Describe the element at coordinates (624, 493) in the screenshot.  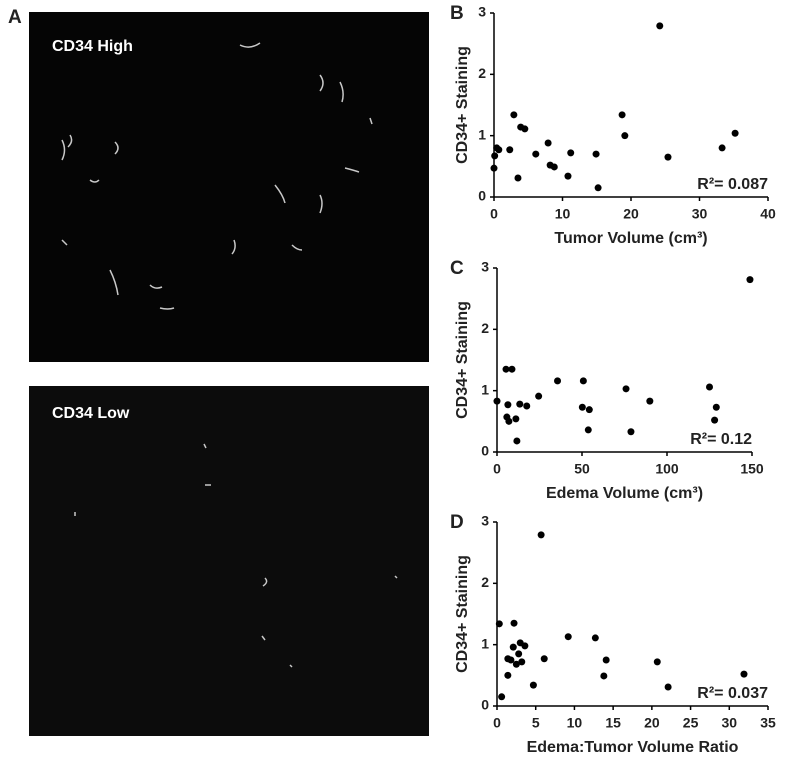
I see `x-axis-label: Edema Volume (cm³)` at that location.